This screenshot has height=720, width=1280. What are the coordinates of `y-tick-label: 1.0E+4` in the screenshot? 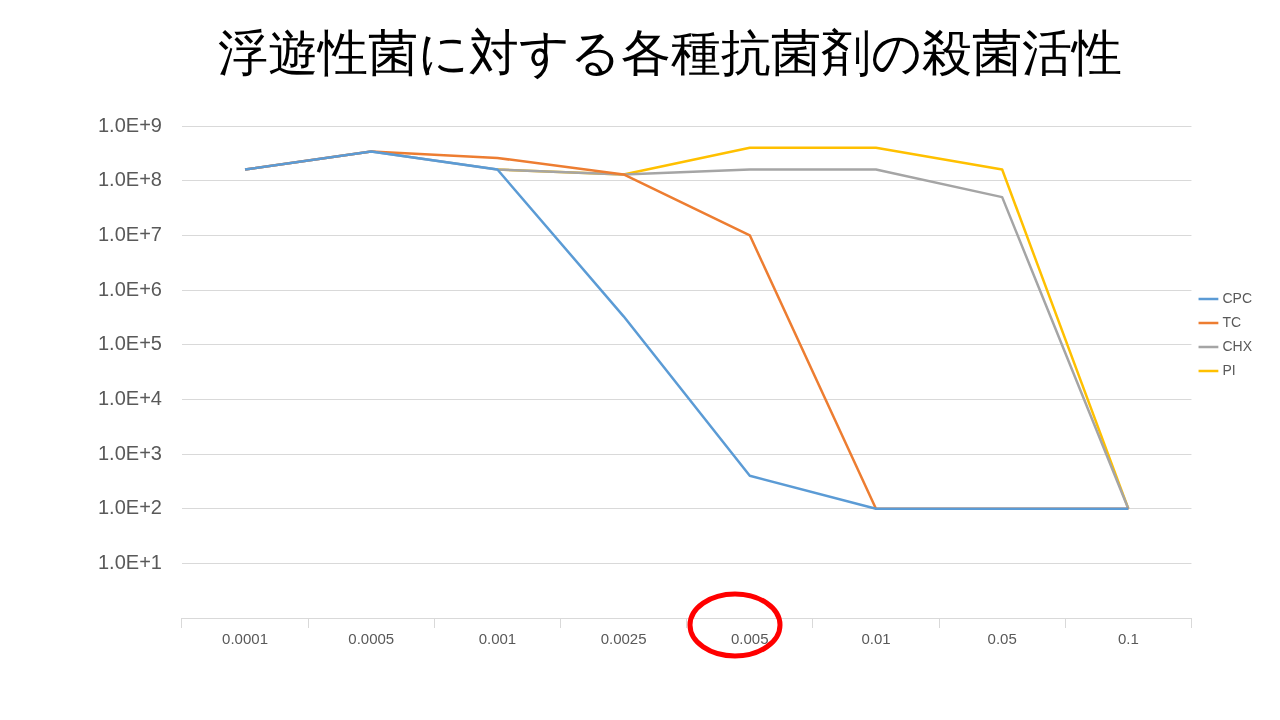 It's located at (129, 397).